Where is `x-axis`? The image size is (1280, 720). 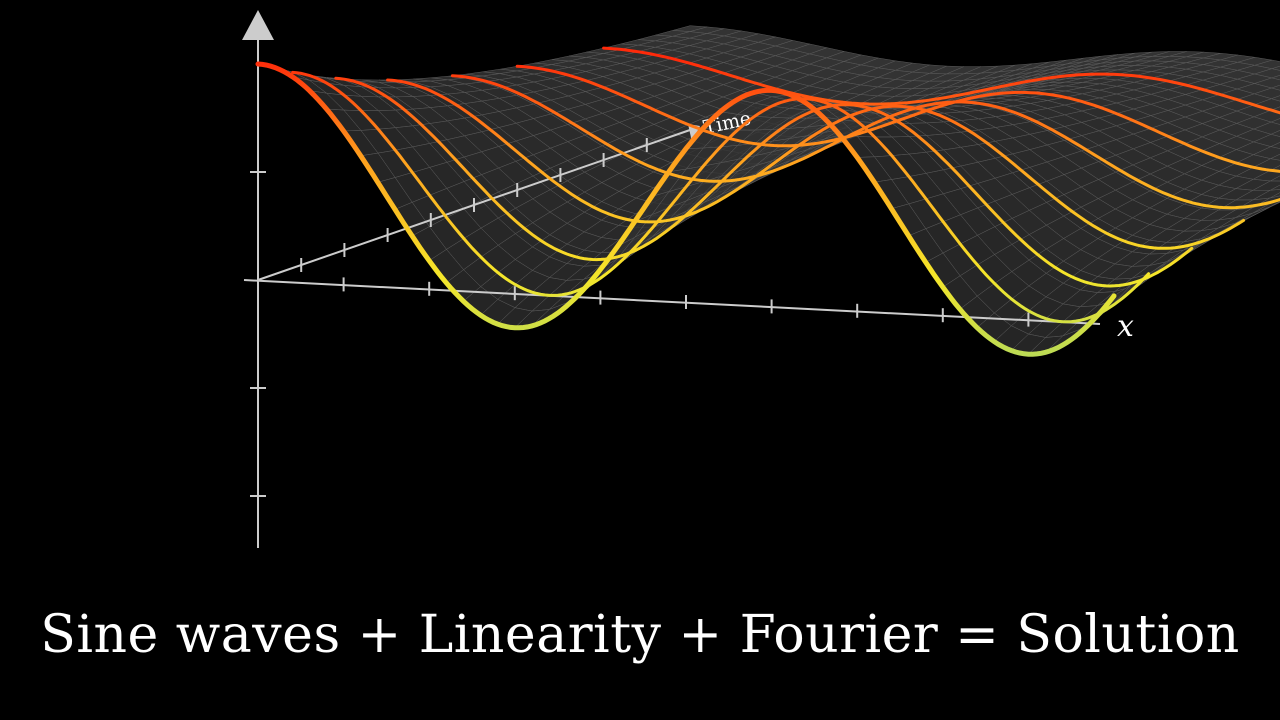
x-axis is located at coordinates (672, 302).